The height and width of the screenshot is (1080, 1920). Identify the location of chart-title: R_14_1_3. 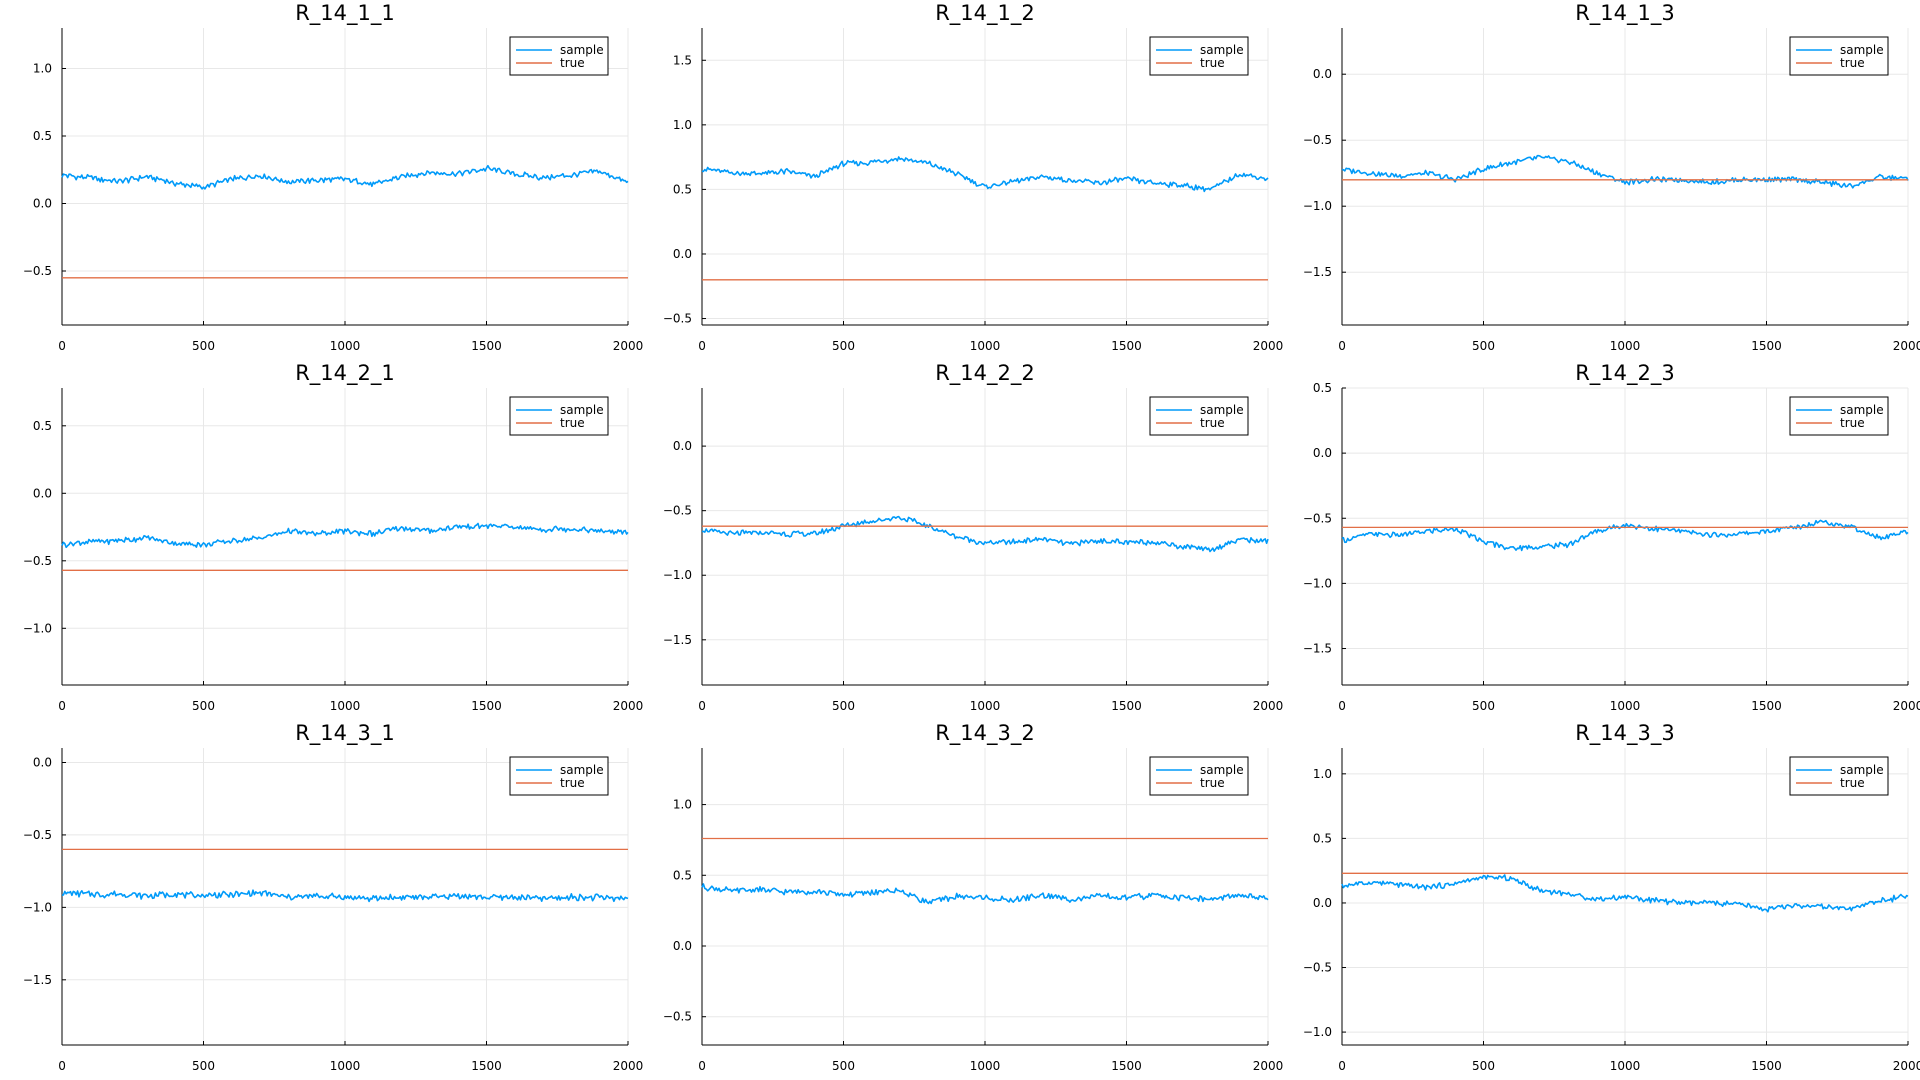
(1625, 13).